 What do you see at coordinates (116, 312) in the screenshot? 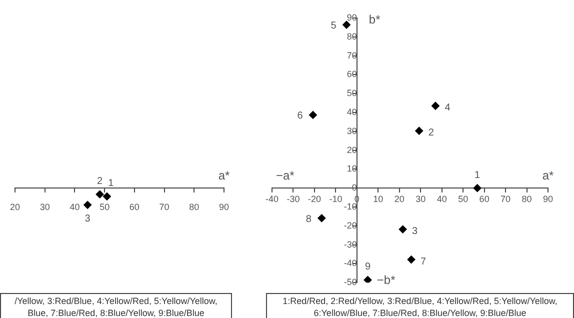
I see `text: Blue, 7:Blue/Red, 8:Blue/Yellow, 9:Blue/Blue` at bounding box center [116, 312].